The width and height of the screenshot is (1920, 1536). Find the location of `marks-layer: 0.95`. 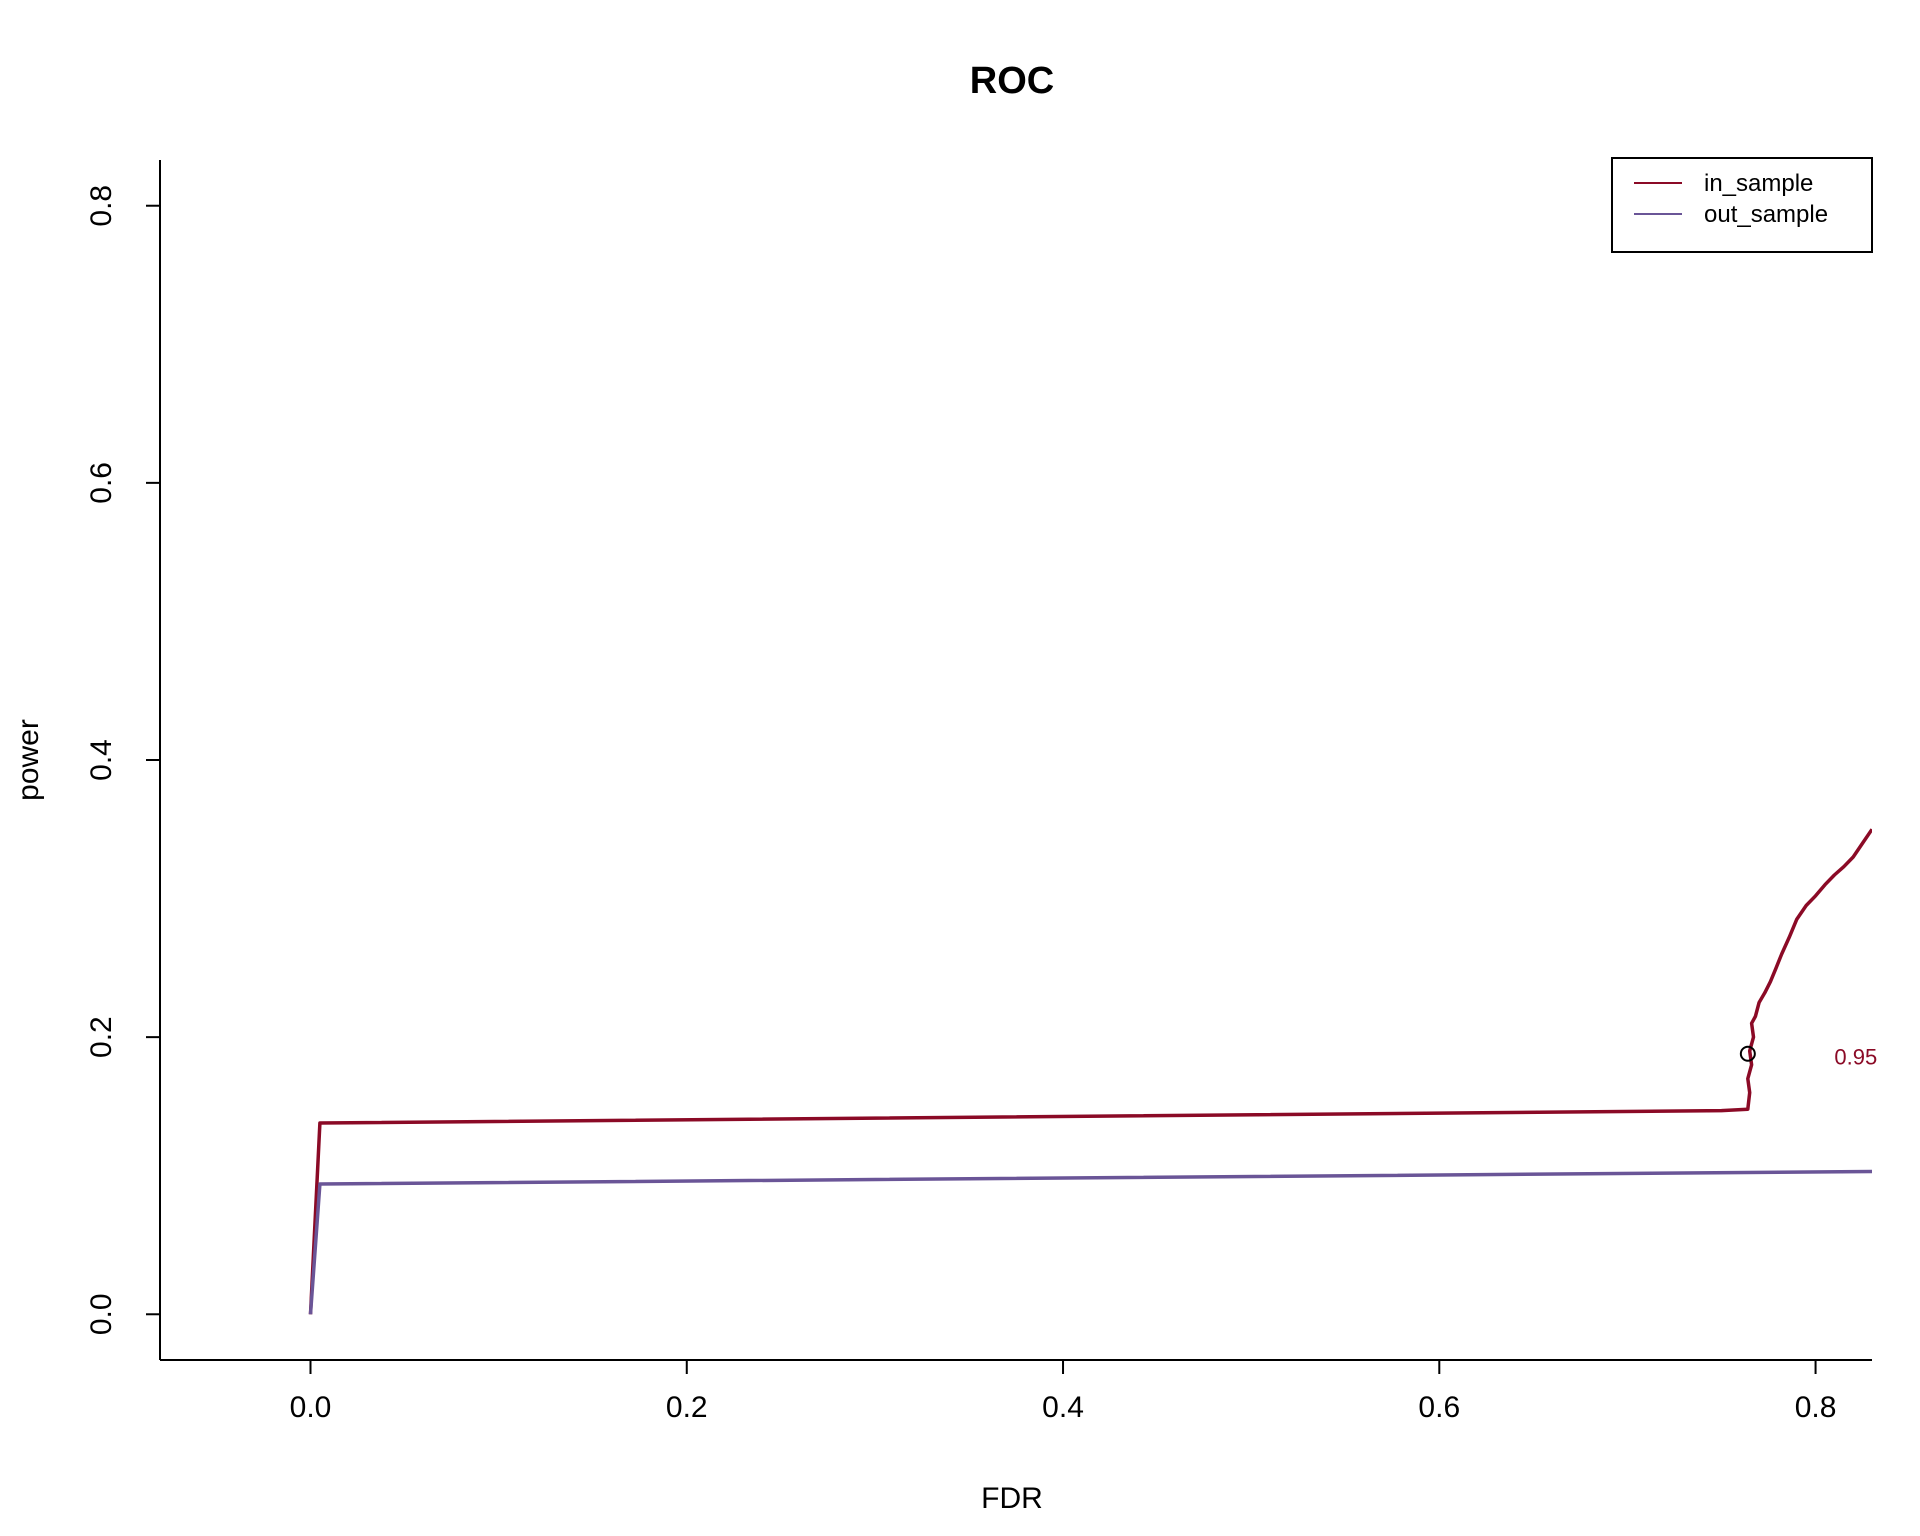

marks-layer: 0.95 is located at coordinates (1808, 1057).